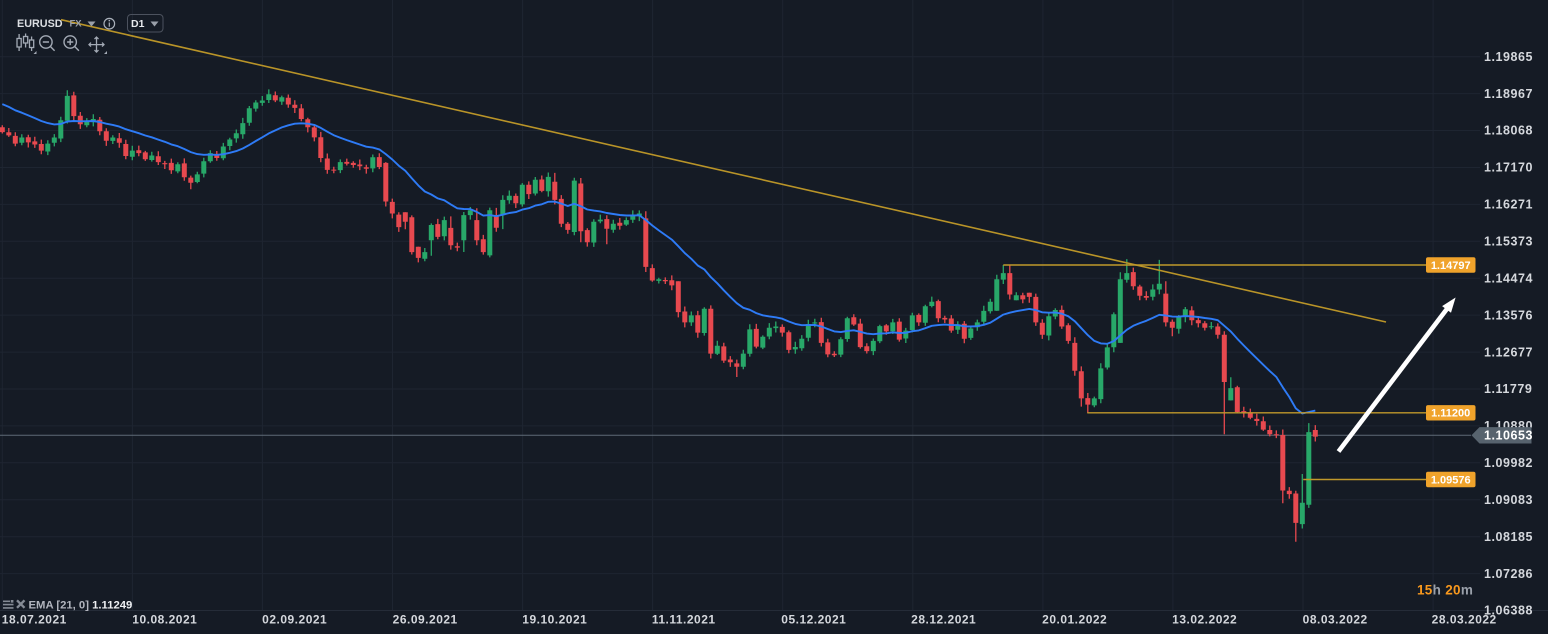  I want to click on svg-text: 19.10.2021, so click(554, 620).